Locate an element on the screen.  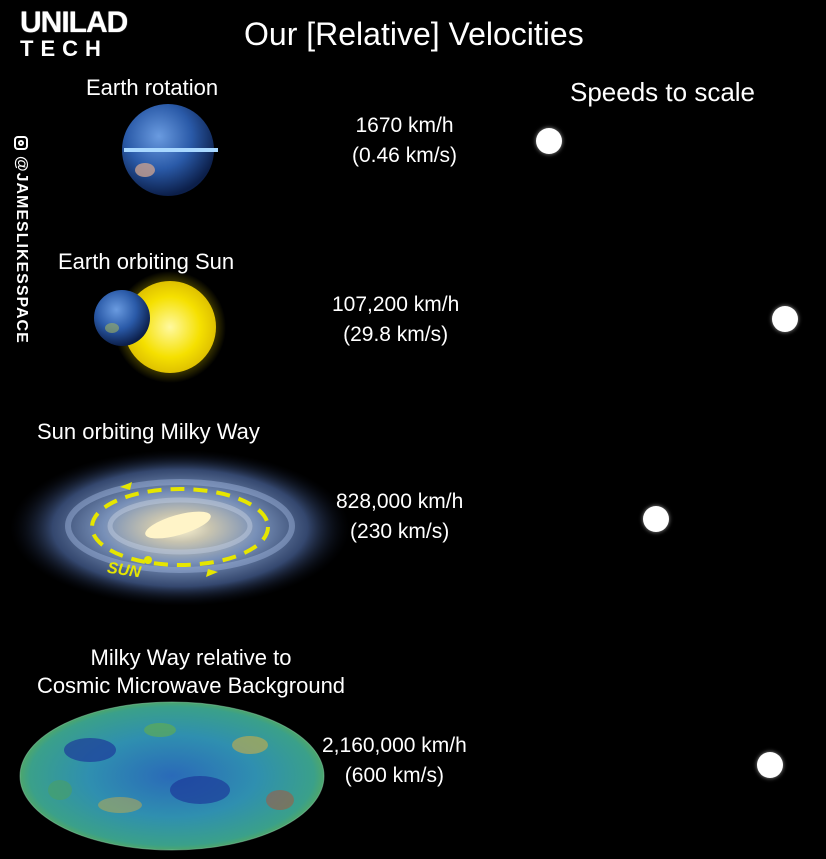
speeds-to-scale-label: Speeds to scale is located at coordinates (663, 92).